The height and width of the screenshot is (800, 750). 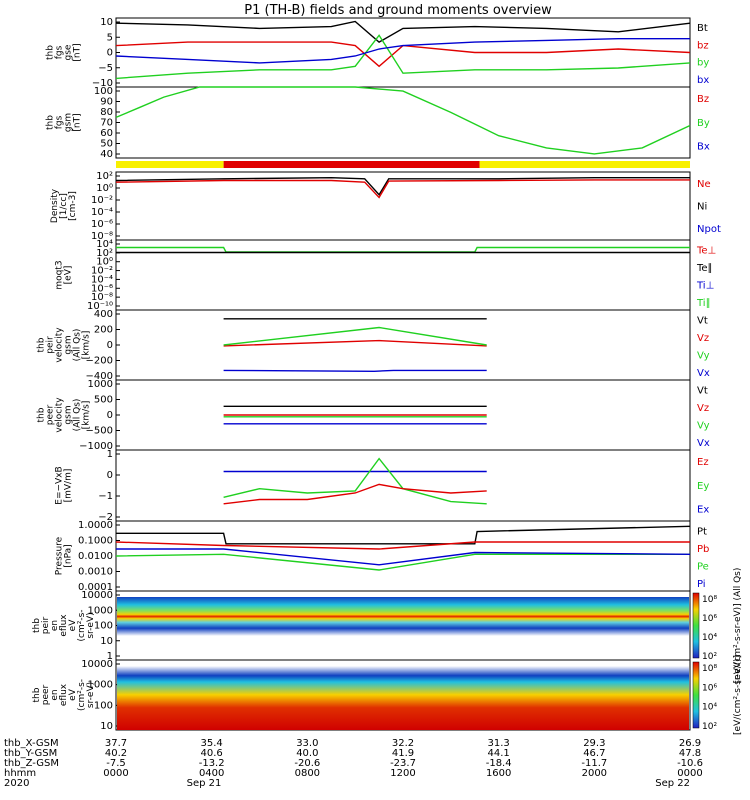 What do you see at coordinates (402, 186) in the screenshot?
I see `series-line-Ni` at bounding box center [402, 186].